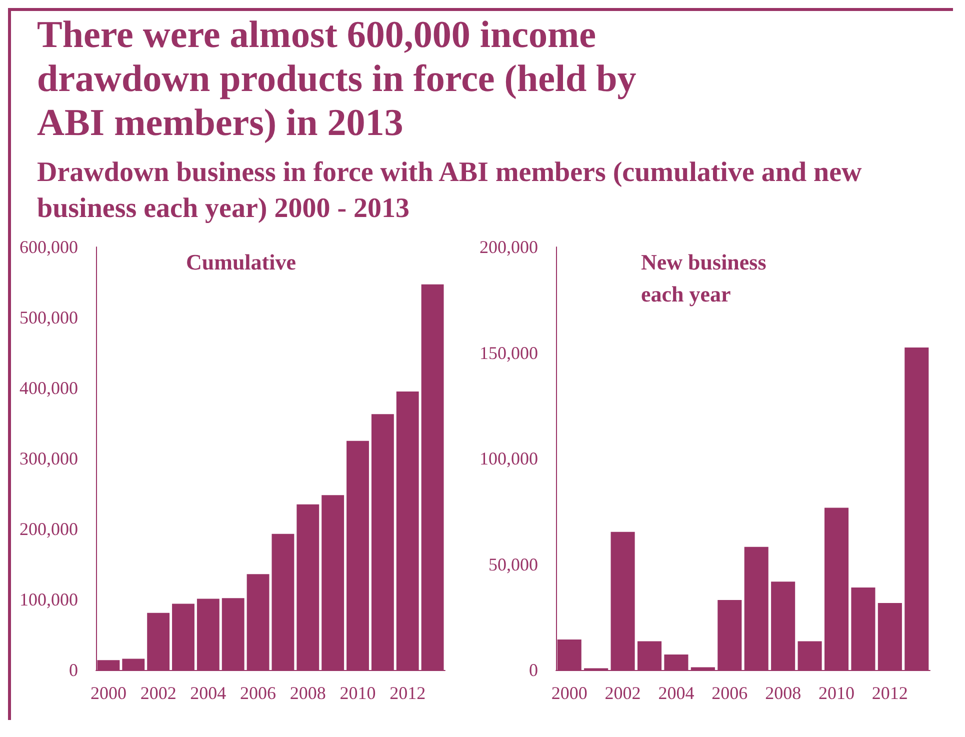  Describe the element at coordinates (509, 352) in the screenshot. I see `y-tick-label: 150,000` at that location.